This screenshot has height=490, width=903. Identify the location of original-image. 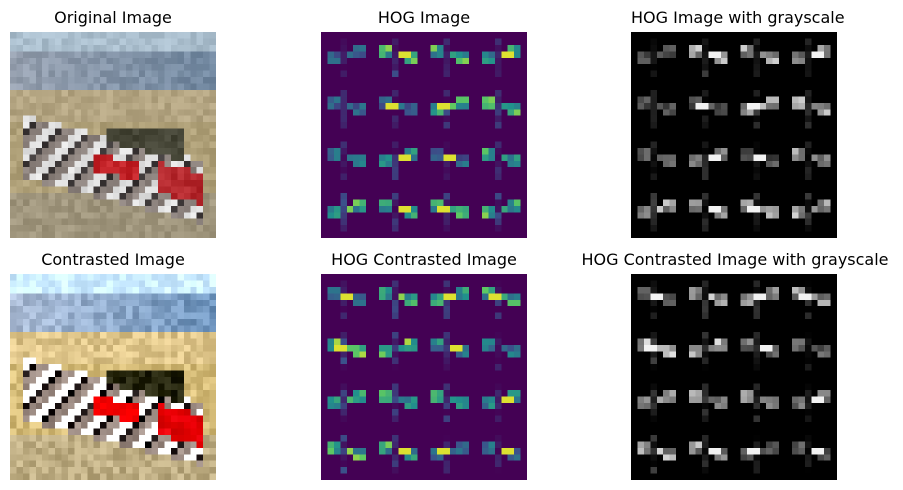
(113, 135).